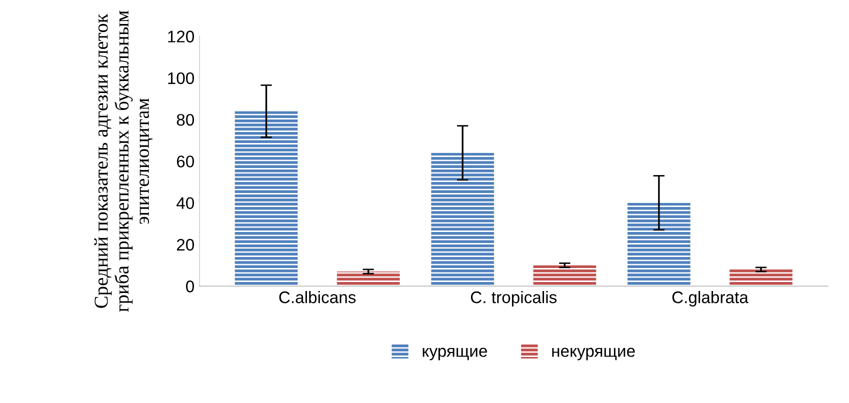 The image size is (849, 403). Describe the element at coordinates (181, 36) in the screenshot. I see `y-tick-label: 120` at that location.